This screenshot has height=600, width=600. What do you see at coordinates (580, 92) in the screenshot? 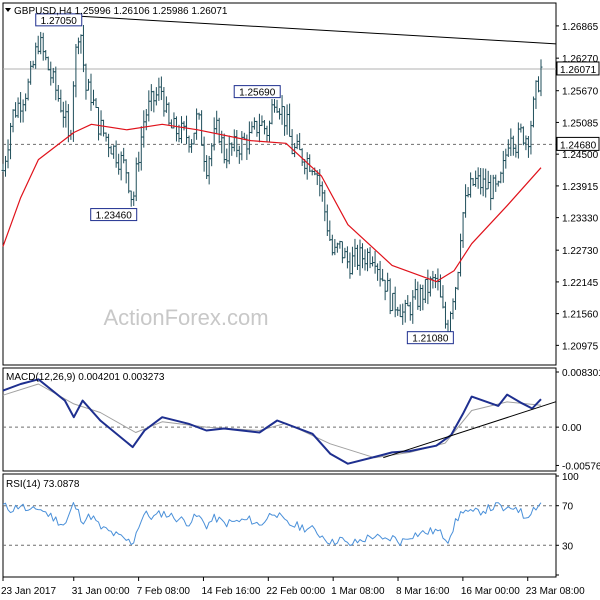
I see `price-y-tick-label: 1.25670` at bounding box center [580, 92].